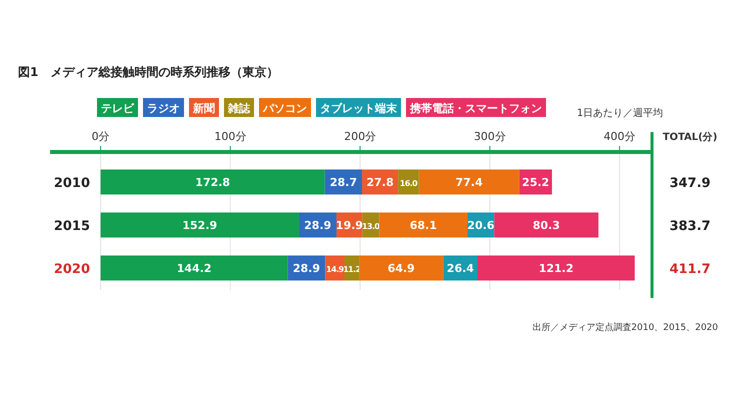 This screenshot has width=750, height=394. I want to click on data-label: 121.2, so click(556, 268).